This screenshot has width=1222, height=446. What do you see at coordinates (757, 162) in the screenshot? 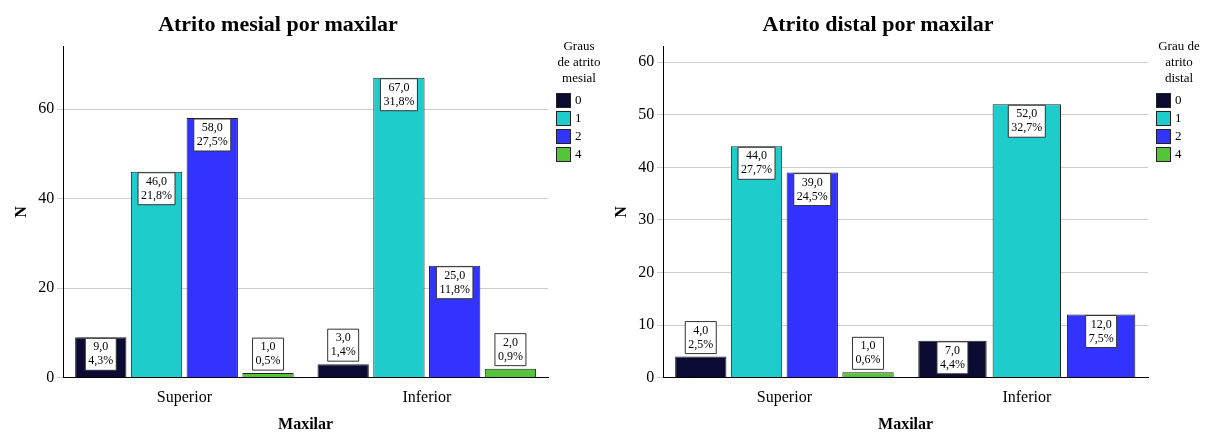
I see `data-label: 44,0 27,7%` at bounding box center [757, 162].